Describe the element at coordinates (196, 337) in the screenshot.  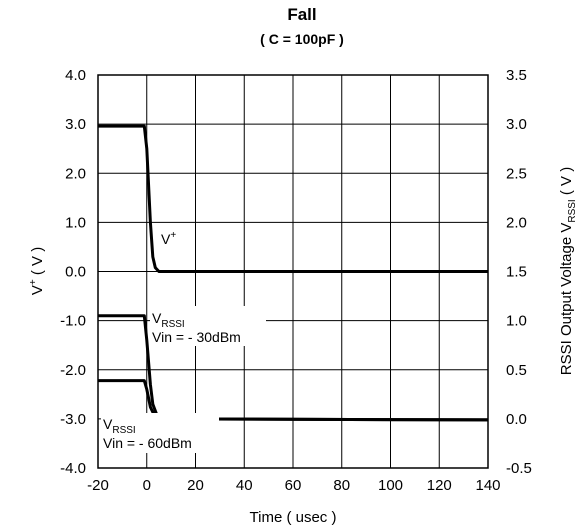
I see `annotation-vrssi1-vin: Vin = - 30dBm` at that location.